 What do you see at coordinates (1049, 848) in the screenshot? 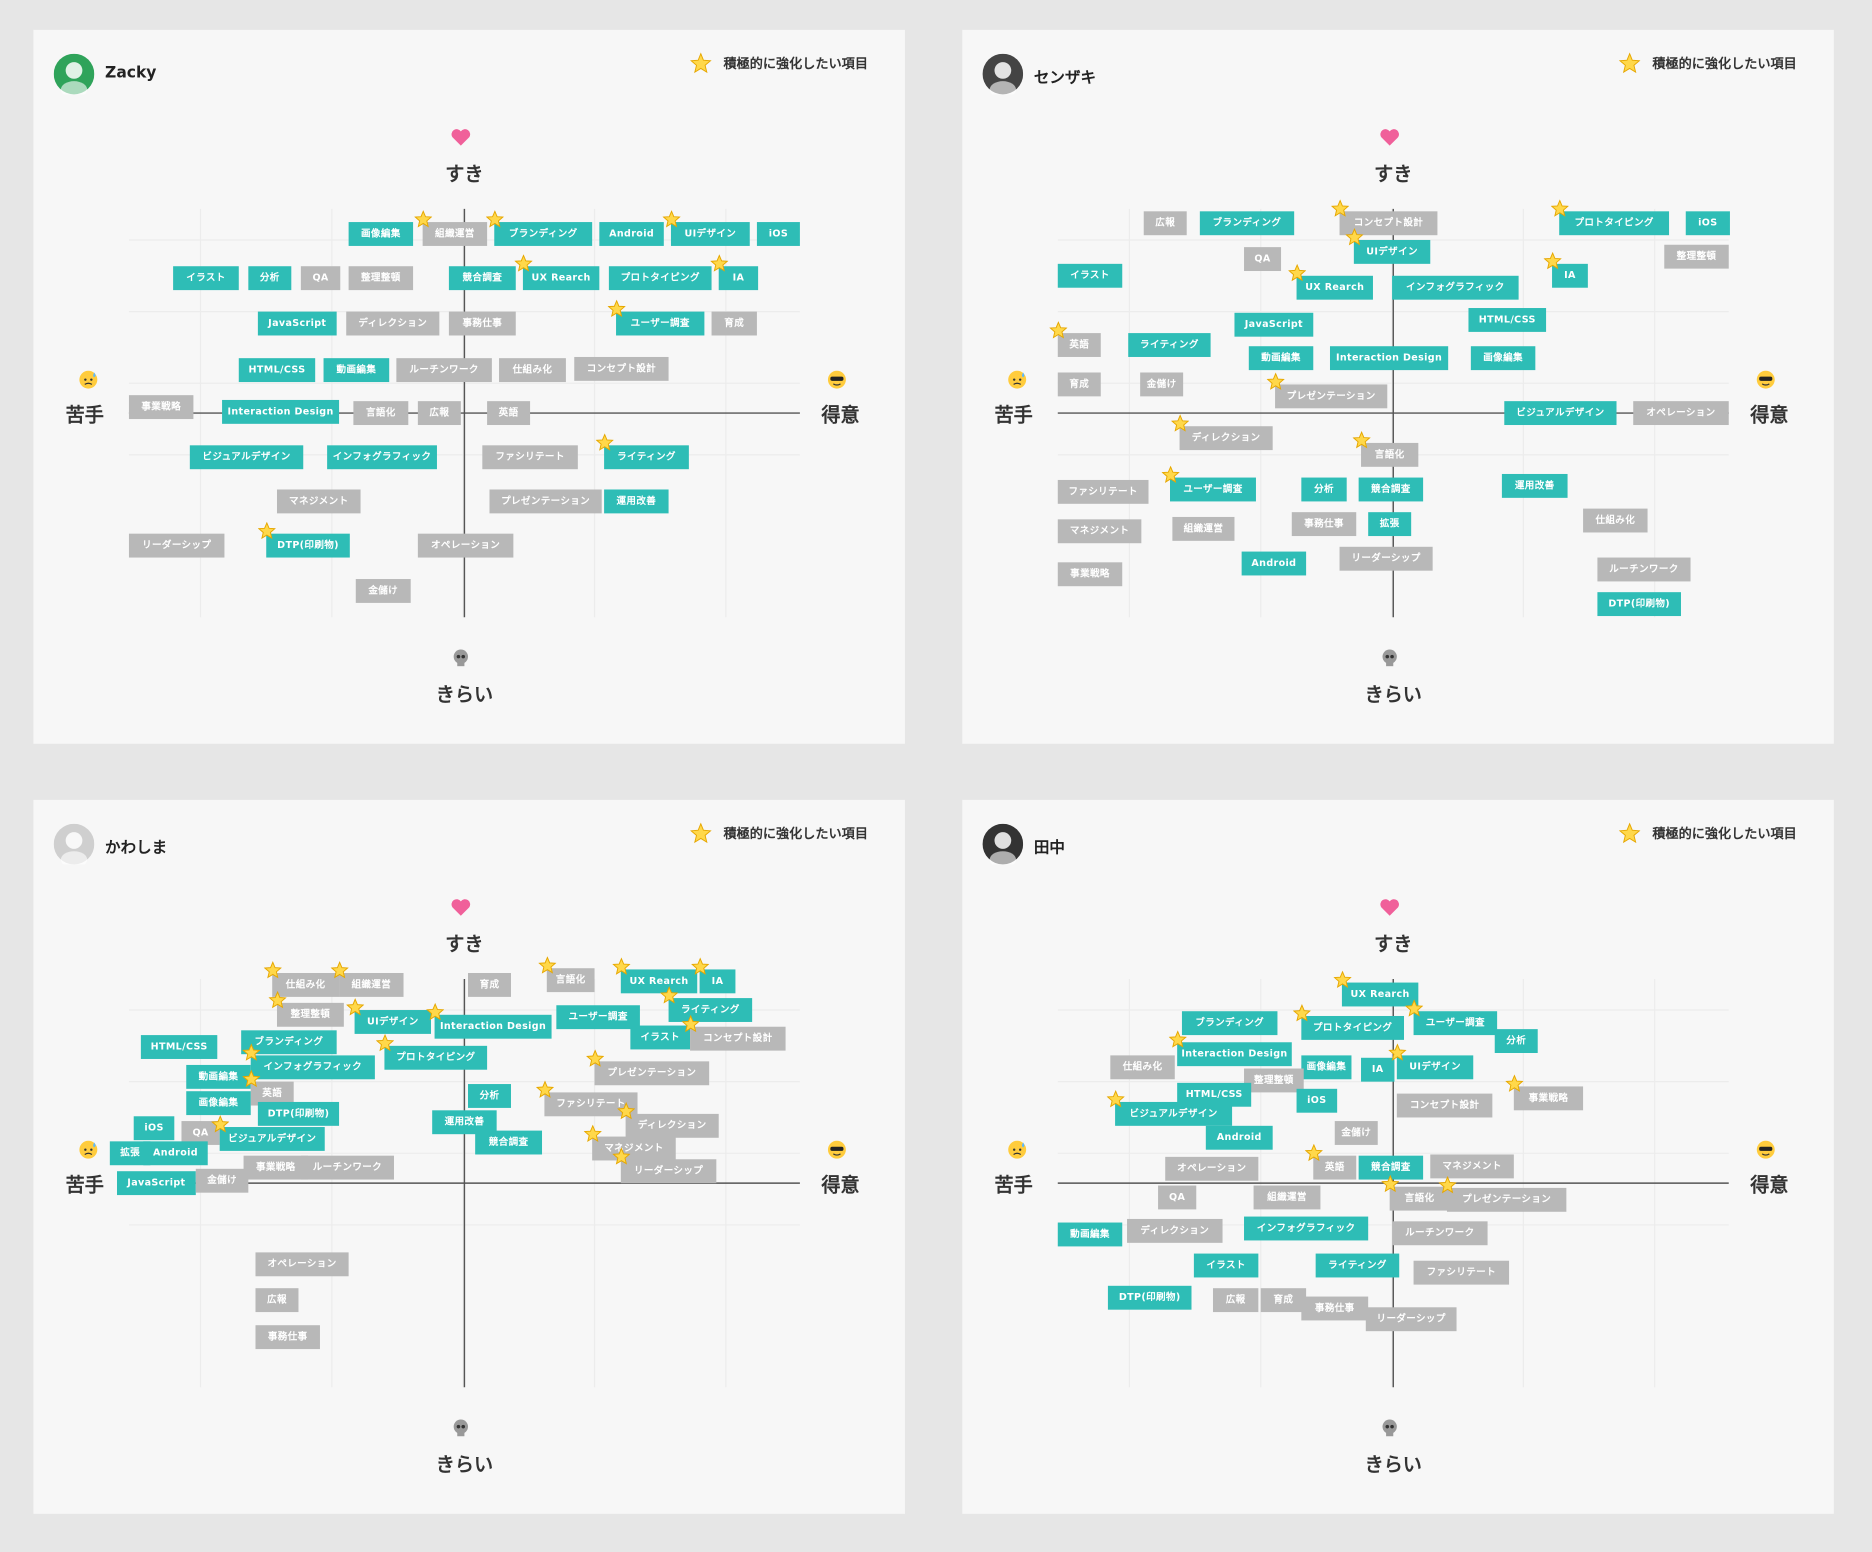
I see `user-name: 田中` at bounding box center [1049, 848].